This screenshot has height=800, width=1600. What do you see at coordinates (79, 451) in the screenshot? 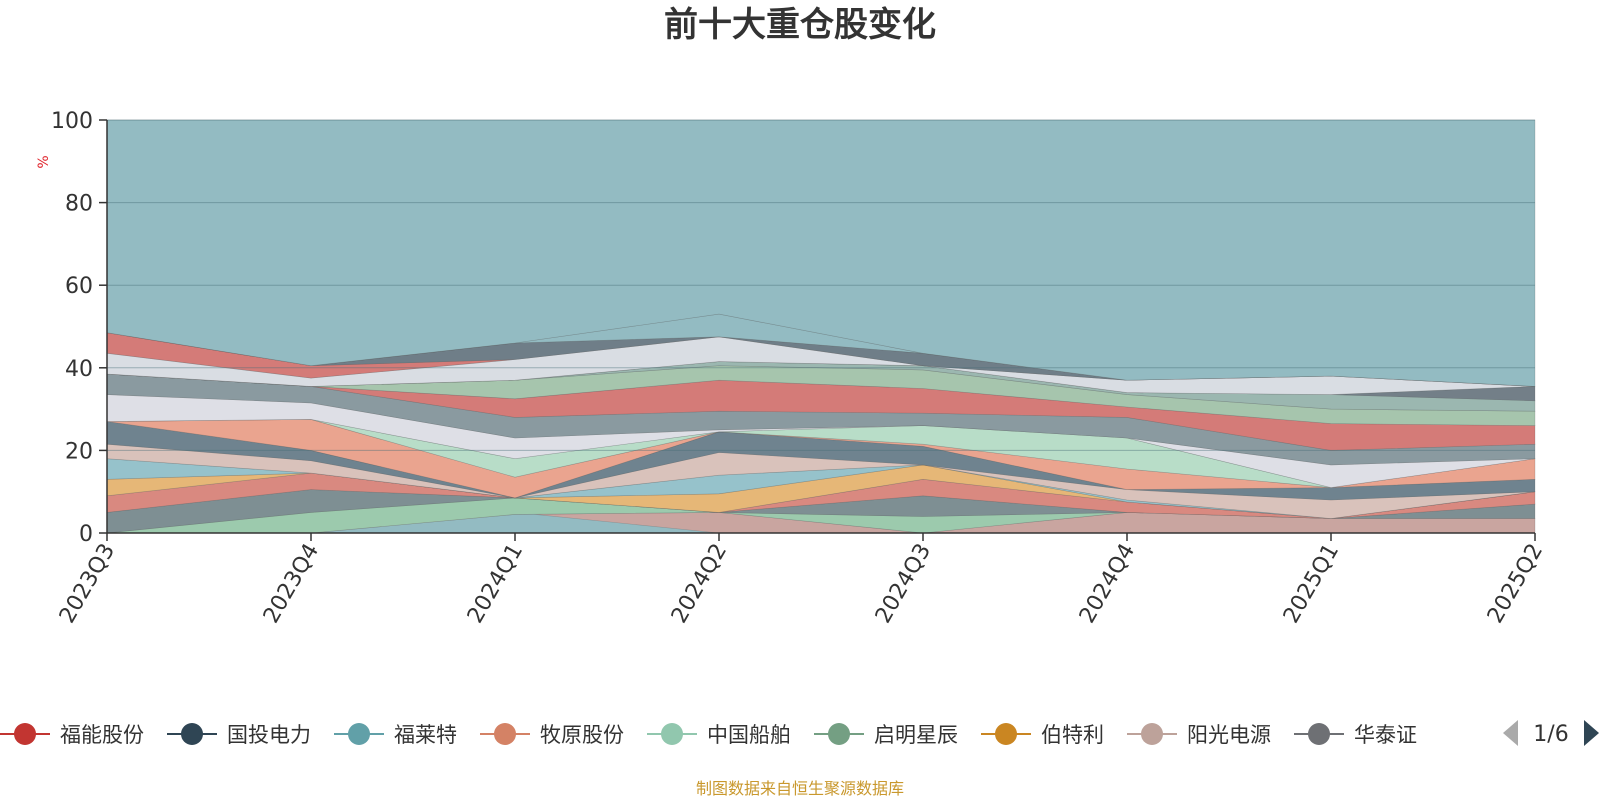
I see `y-tick-label: 20` at bounding box center [79, 451].